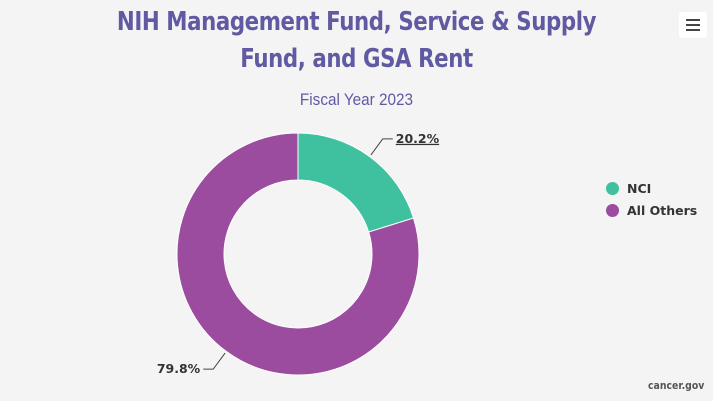 Image resolution: width=713 pixels, height=401 pixels. What do you see at coordinates (356, 99) in the screenshot?
I see `chart-subtitle: Fiscal Year 2023` at bounding box center [356, 99].